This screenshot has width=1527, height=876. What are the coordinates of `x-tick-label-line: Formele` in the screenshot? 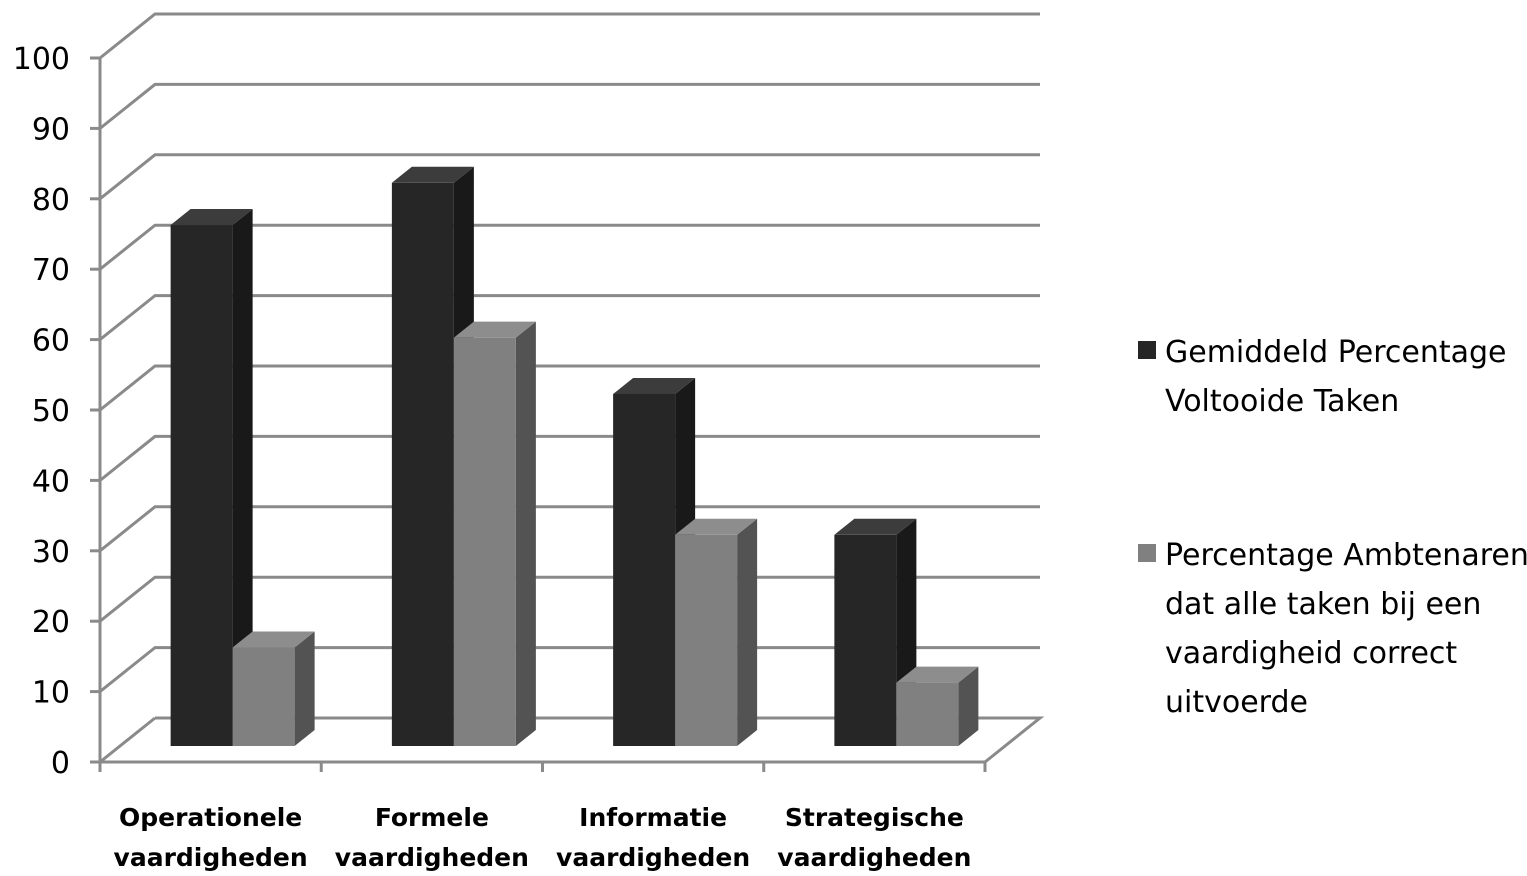 It's located at (432, 817).